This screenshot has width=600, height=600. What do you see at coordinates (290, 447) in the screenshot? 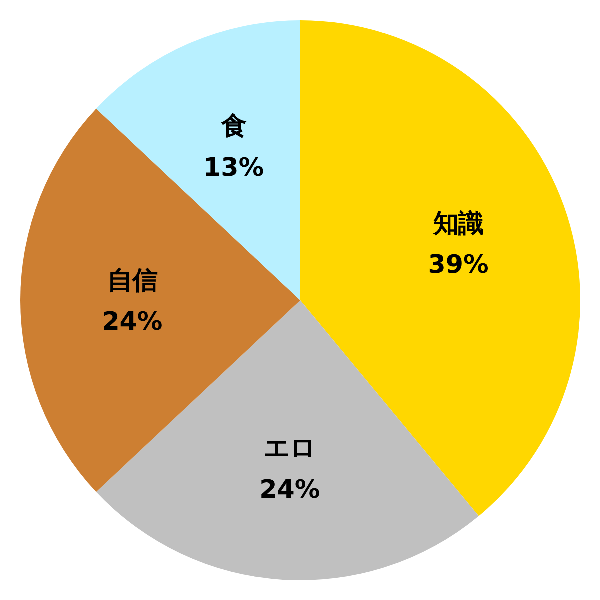
I see `slice-label: エロ` at bounding box center [290, 447].